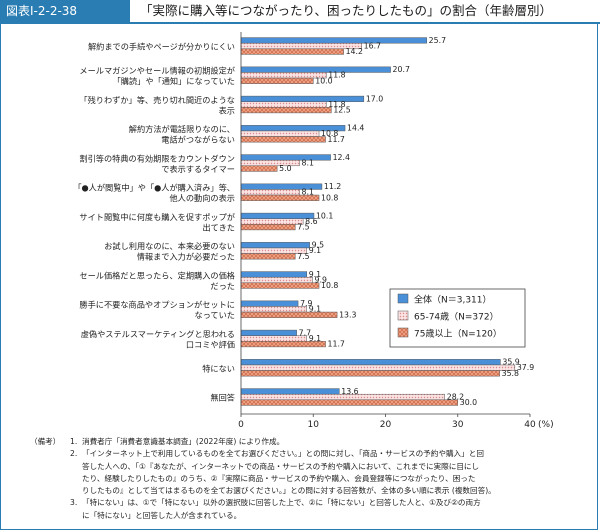 The width and height of the screenshot is (600, 531). I want to click on data-label: 11.2, so click(332, 186).